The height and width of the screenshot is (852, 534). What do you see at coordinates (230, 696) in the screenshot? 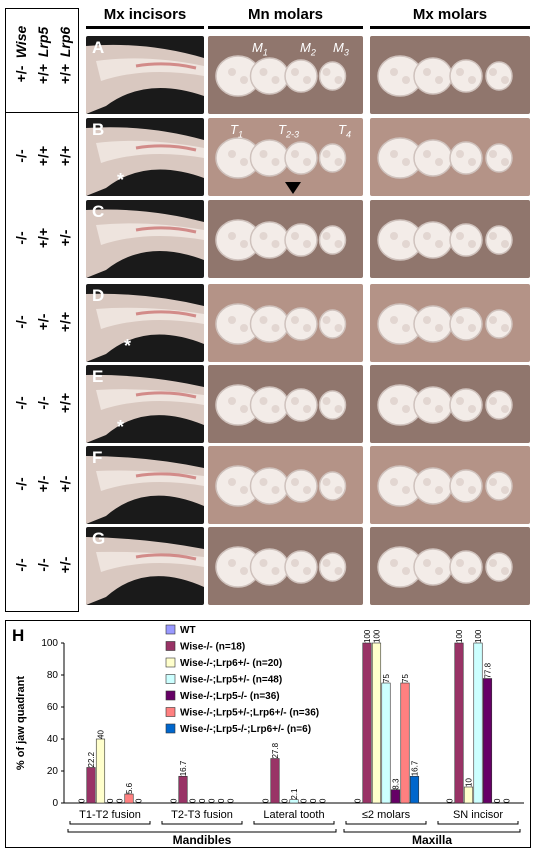
I see `legend-entry: Wise-/-;Lrp5-/- (n=36)` at bounding box center [230, 696].